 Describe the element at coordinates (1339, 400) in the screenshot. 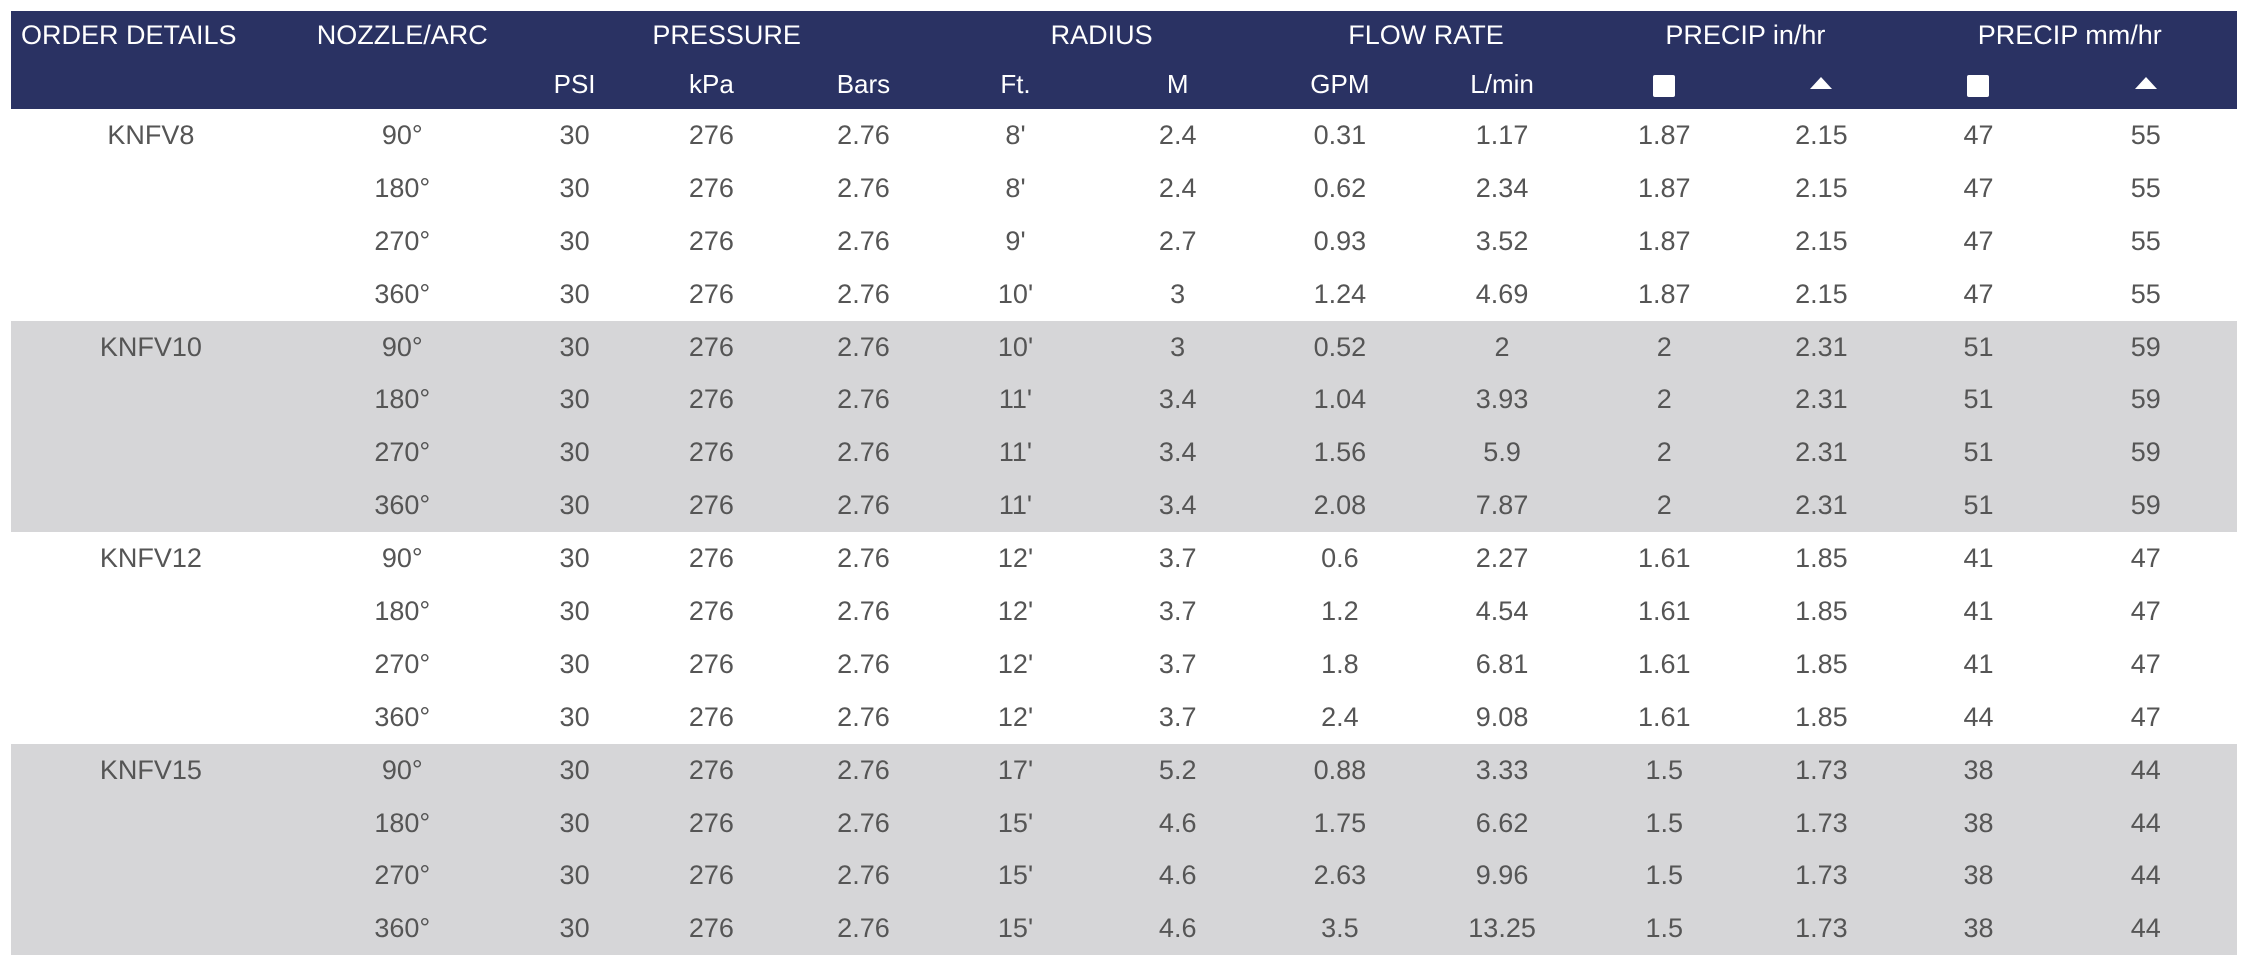

I see `gpm-cell: 1.04` at that location.